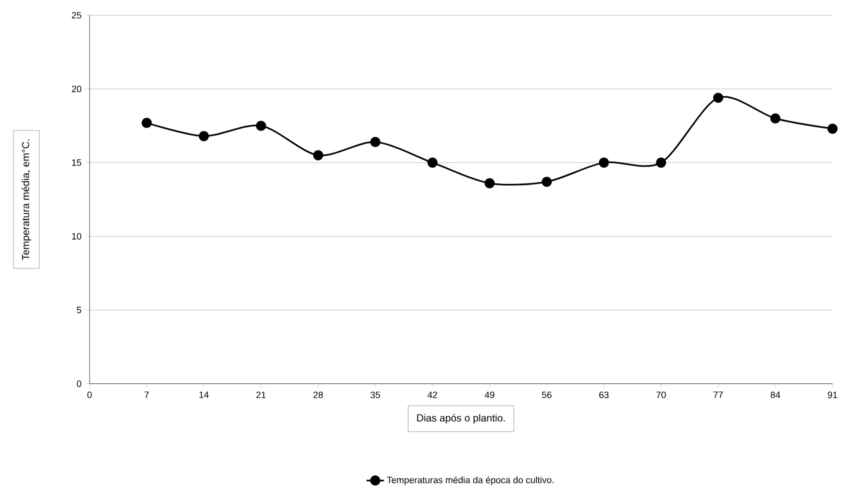  What do you see at coordinates (89, 395) in the screenshot?
I see `x-tick-label: 0` at bounding box center [89, 395].